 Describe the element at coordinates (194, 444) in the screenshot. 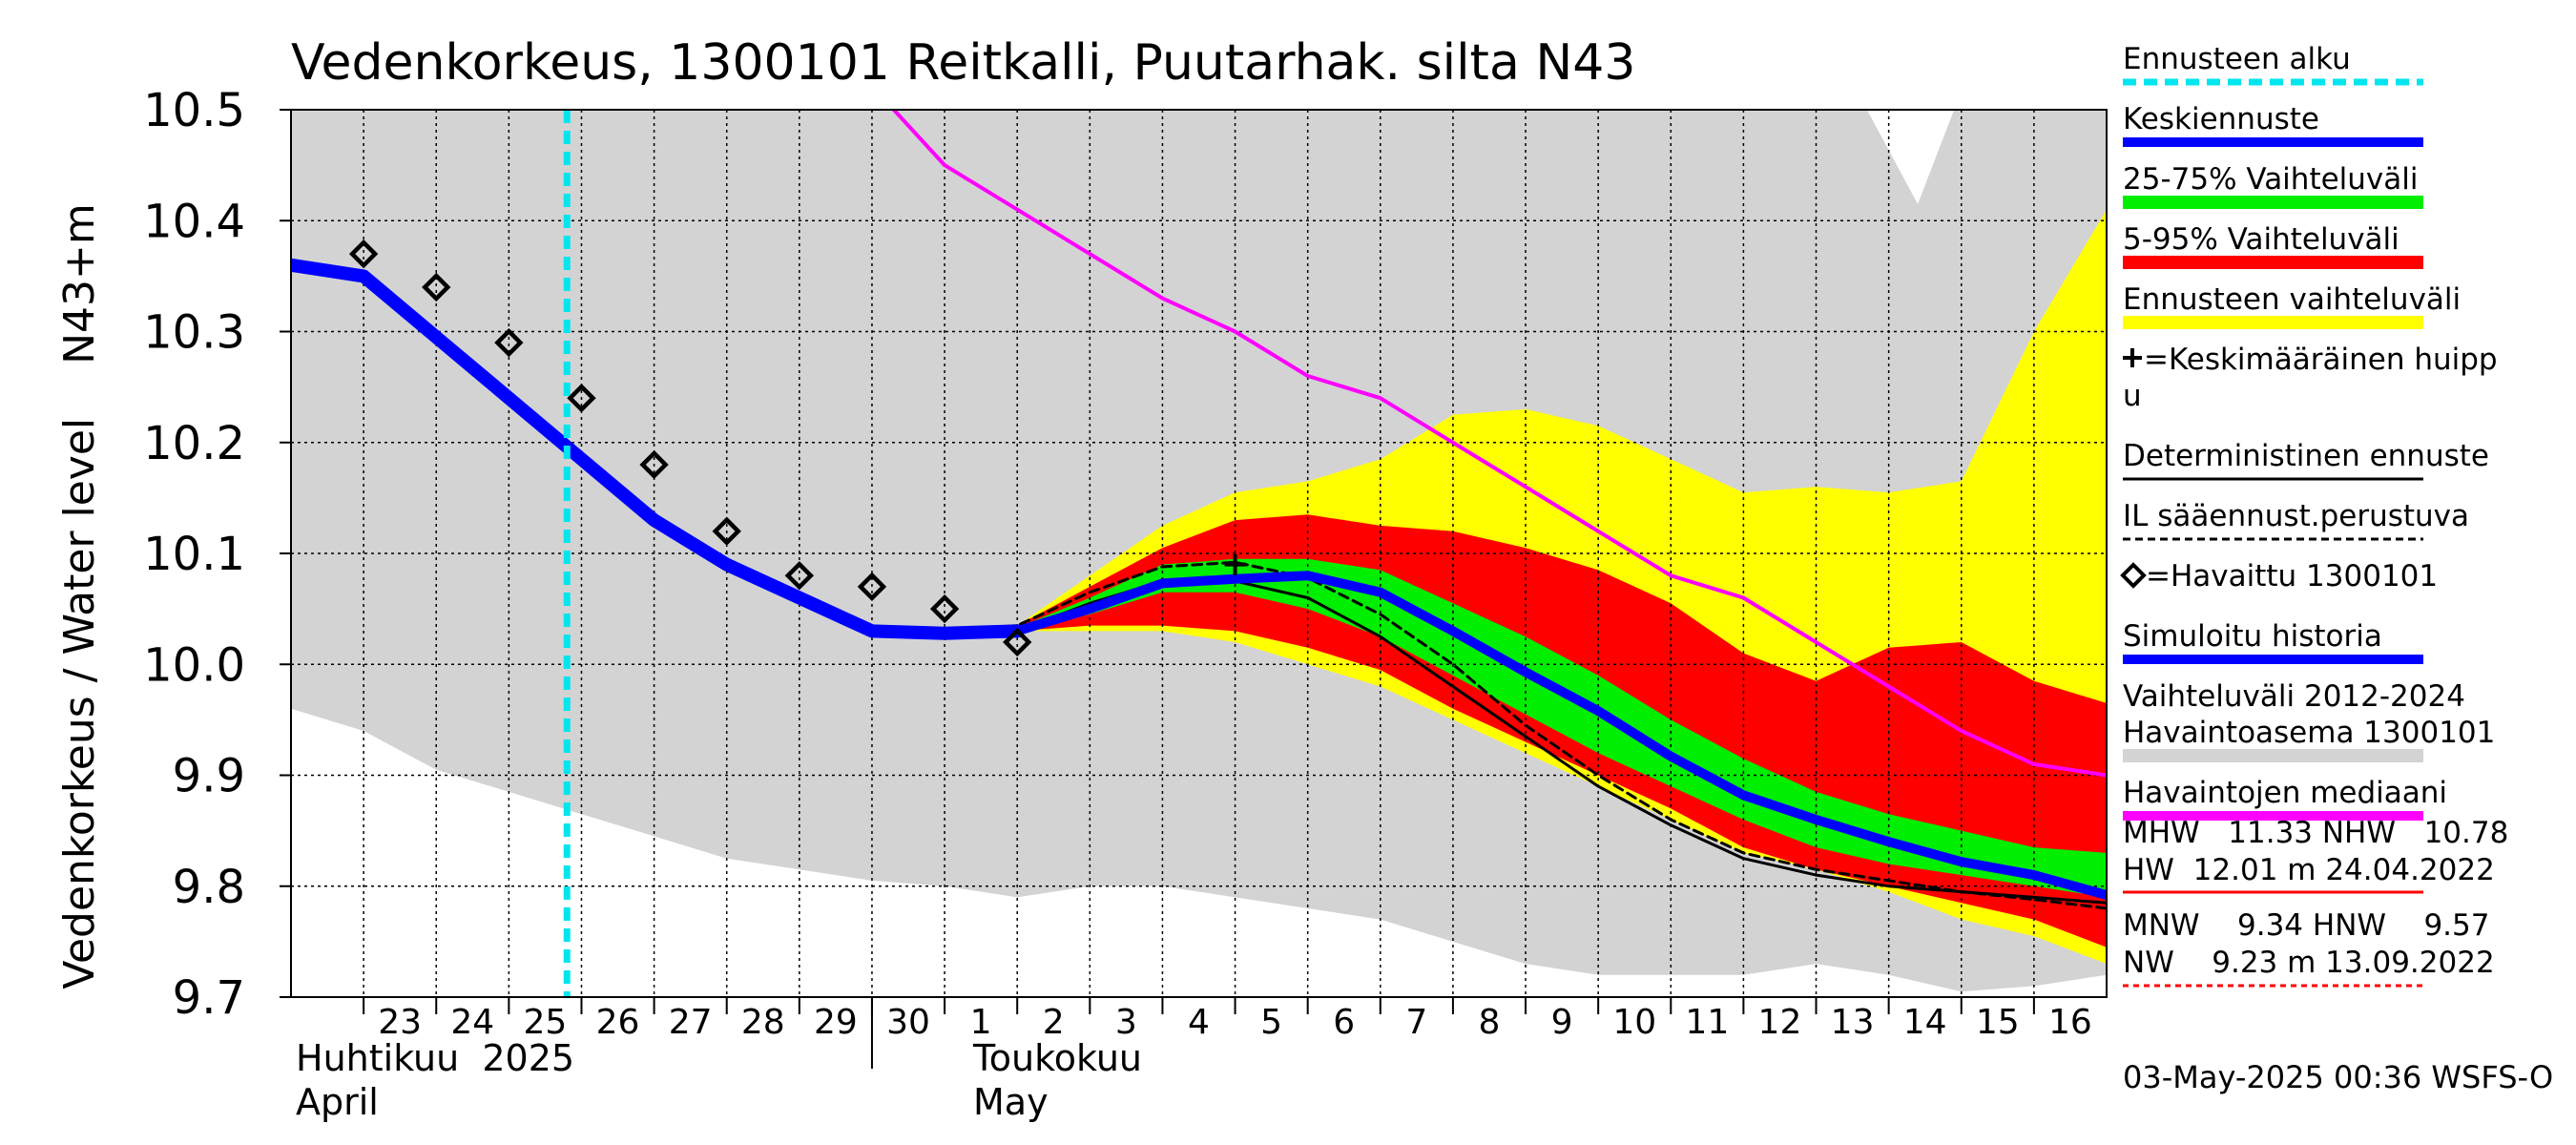

I see `y-tick-label: 10.2` at that location.